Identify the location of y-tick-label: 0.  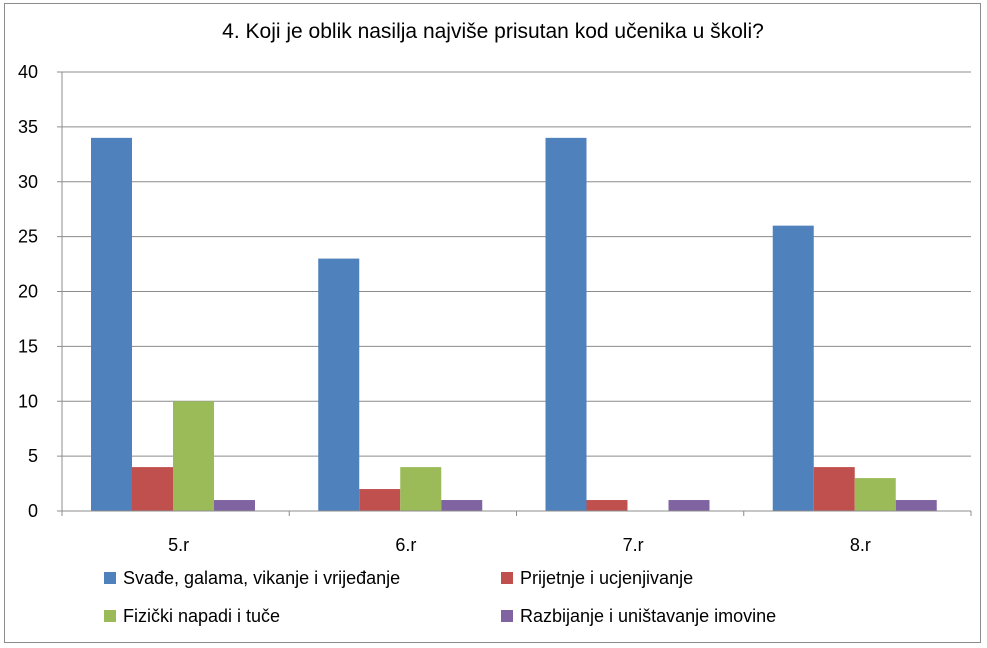
(33, 511).